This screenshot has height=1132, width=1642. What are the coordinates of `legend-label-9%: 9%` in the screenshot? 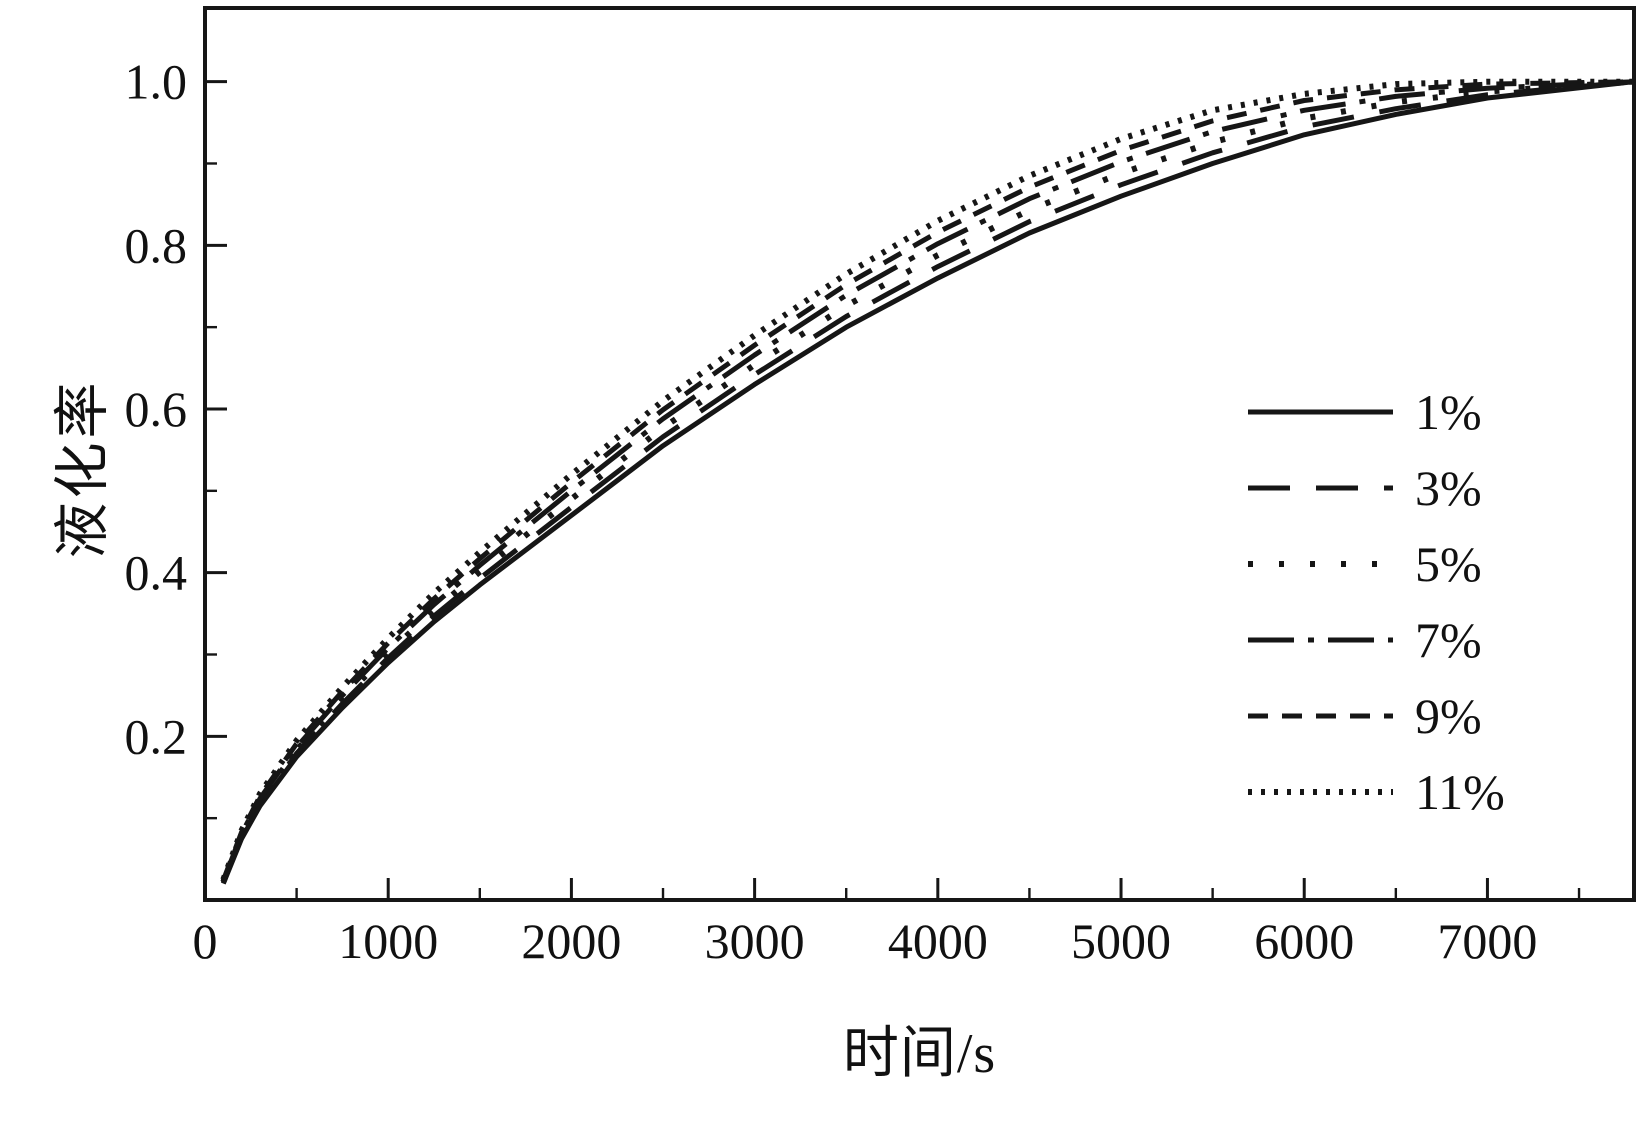 It's located at (1448, 716).